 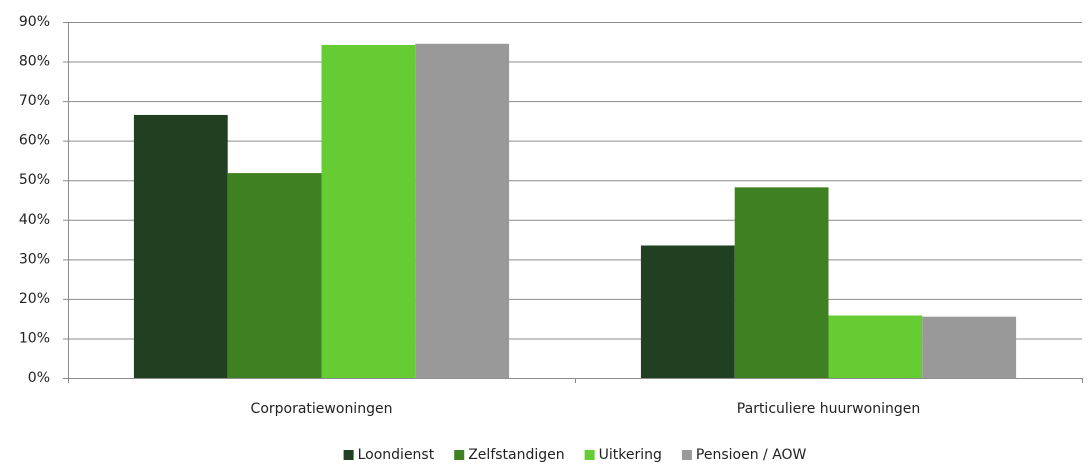 I want to click on y-tick-label: 0%, so click(x=39, y=378).